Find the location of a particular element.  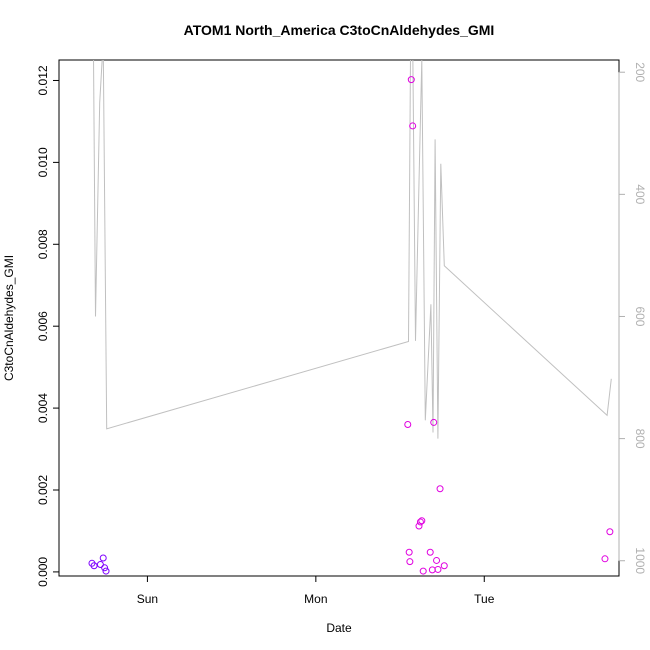

y-tick-label: 0.004 is located at coordinates (43, 408).